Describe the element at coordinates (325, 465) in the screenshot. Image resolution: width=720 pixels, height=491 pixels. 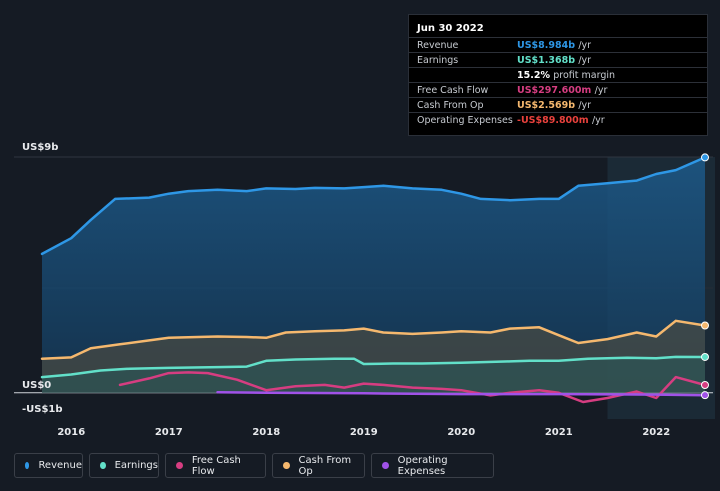
I see `legend-item-label: Cash From Op` at that location.